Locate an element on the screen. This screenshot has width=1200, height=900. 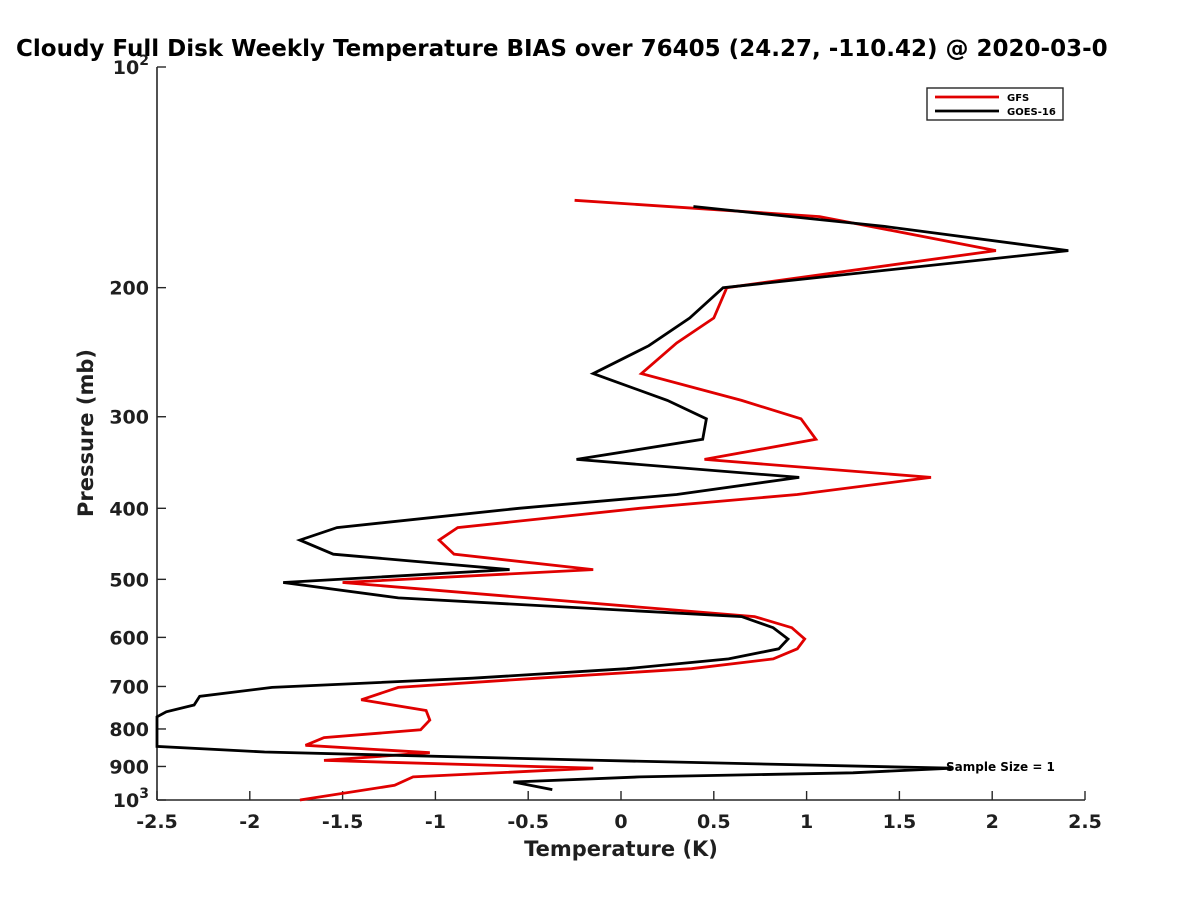
y-tick-label: 900 is located at coordinates (129, 767).